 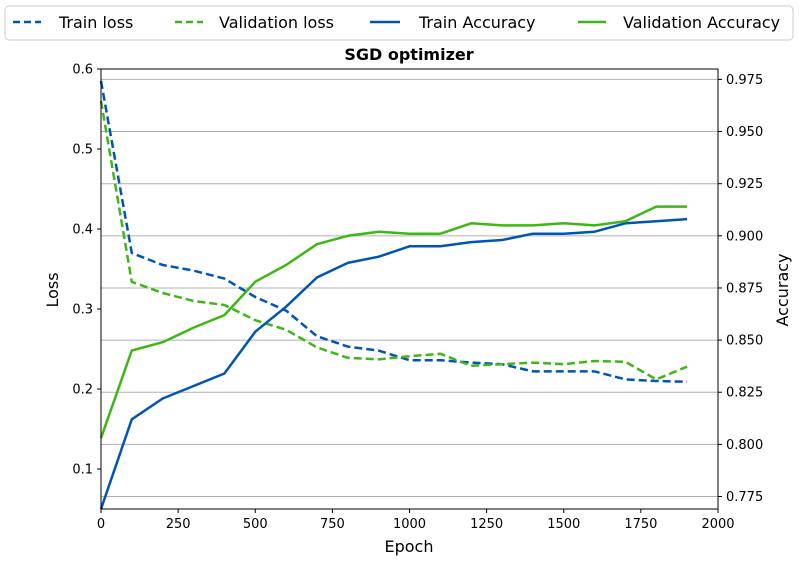 What do you see at coordinates (52, 289) in the screenshot?
I see `y-axis-left-label: Loss` at bounding box center [52, 289].